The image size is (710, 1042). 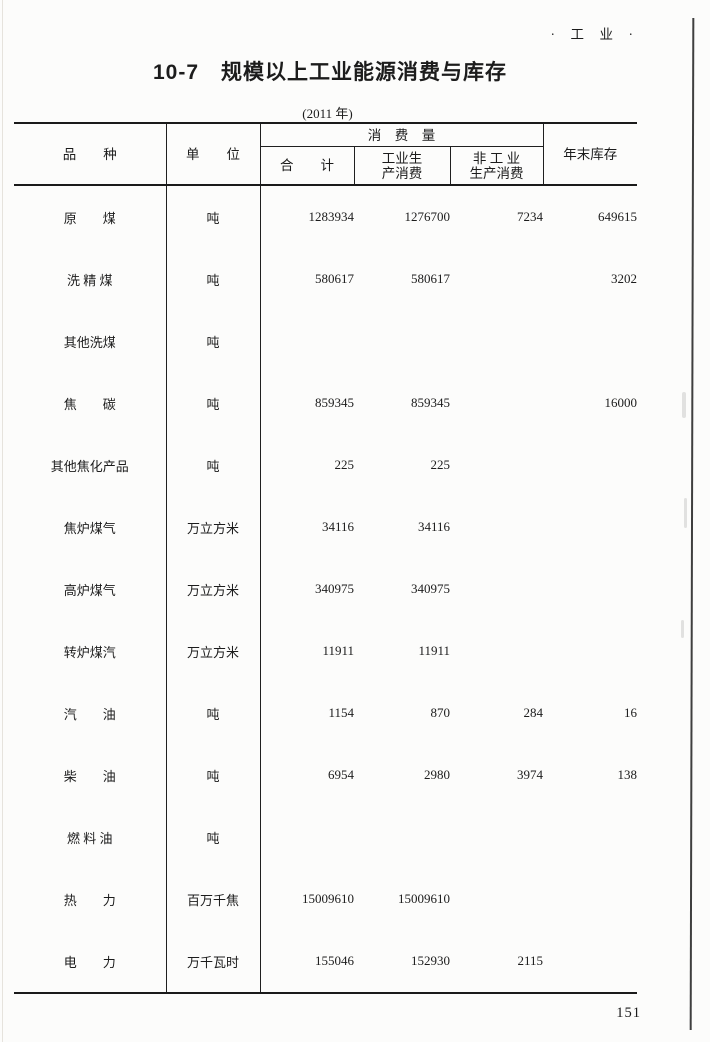 I want to click on total-consumption-cell: 155046, so click(x=334, y=960).